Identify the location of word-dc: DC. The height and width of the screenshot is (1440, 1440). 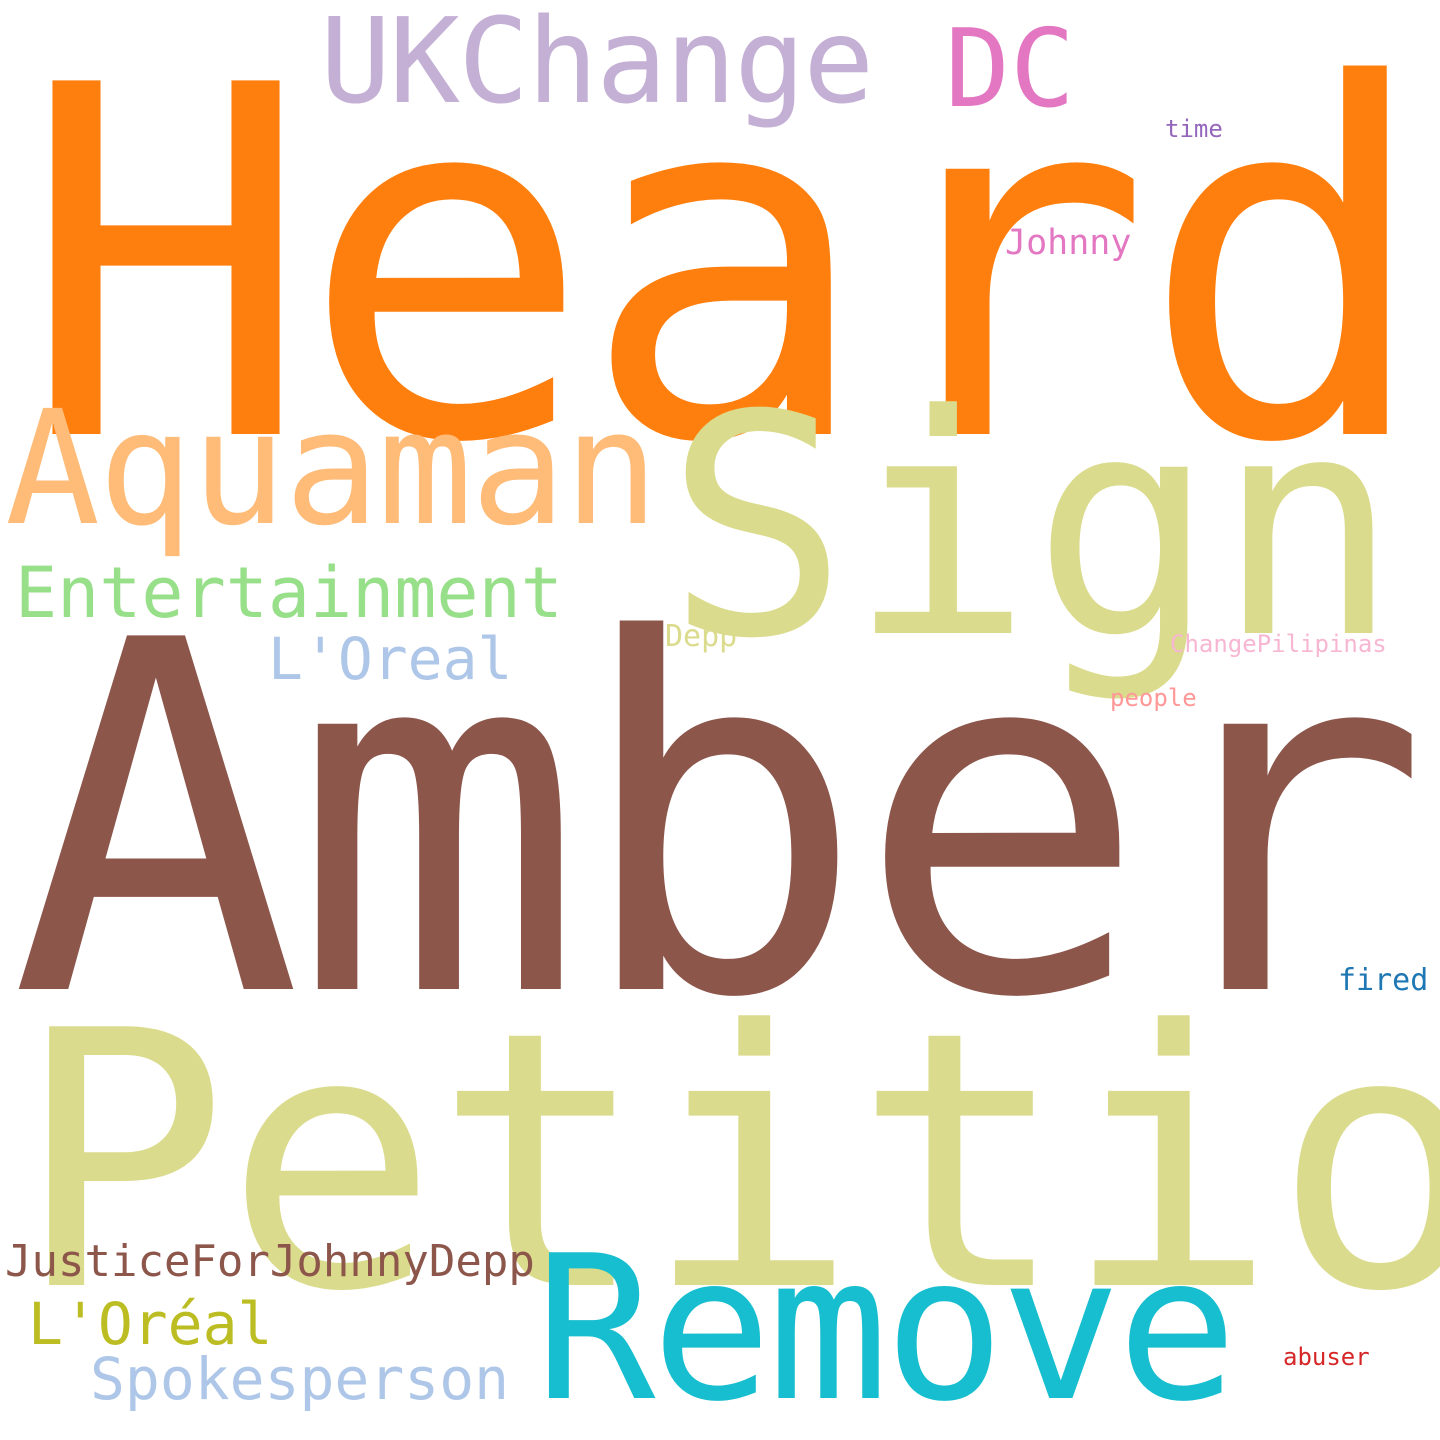
(1010, 69).